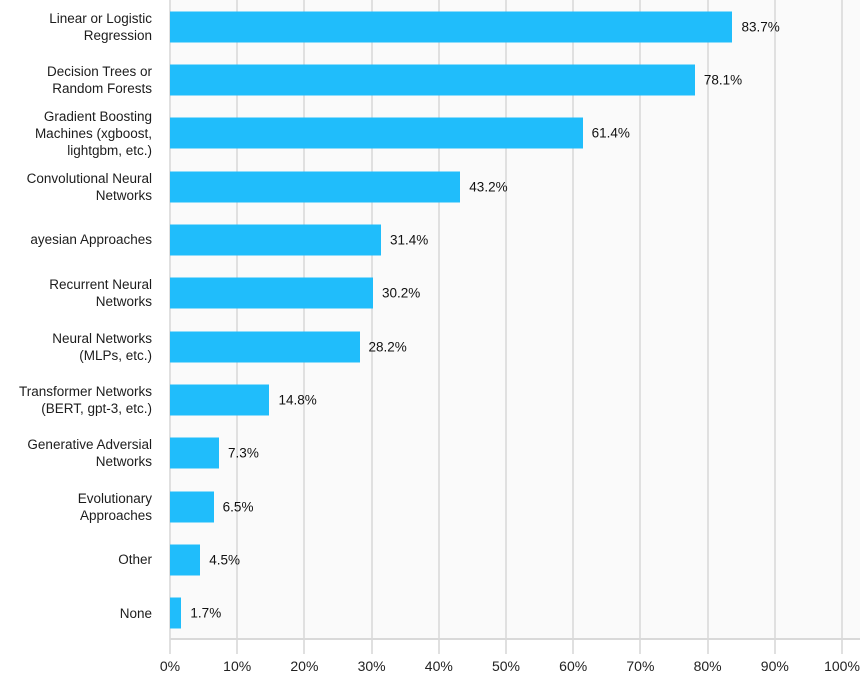 The height and width of the screenshot is (694, 866). Describe the element at coordinates (206, 613) in the screenshot. I see `value-label: 1.7%` at that location.